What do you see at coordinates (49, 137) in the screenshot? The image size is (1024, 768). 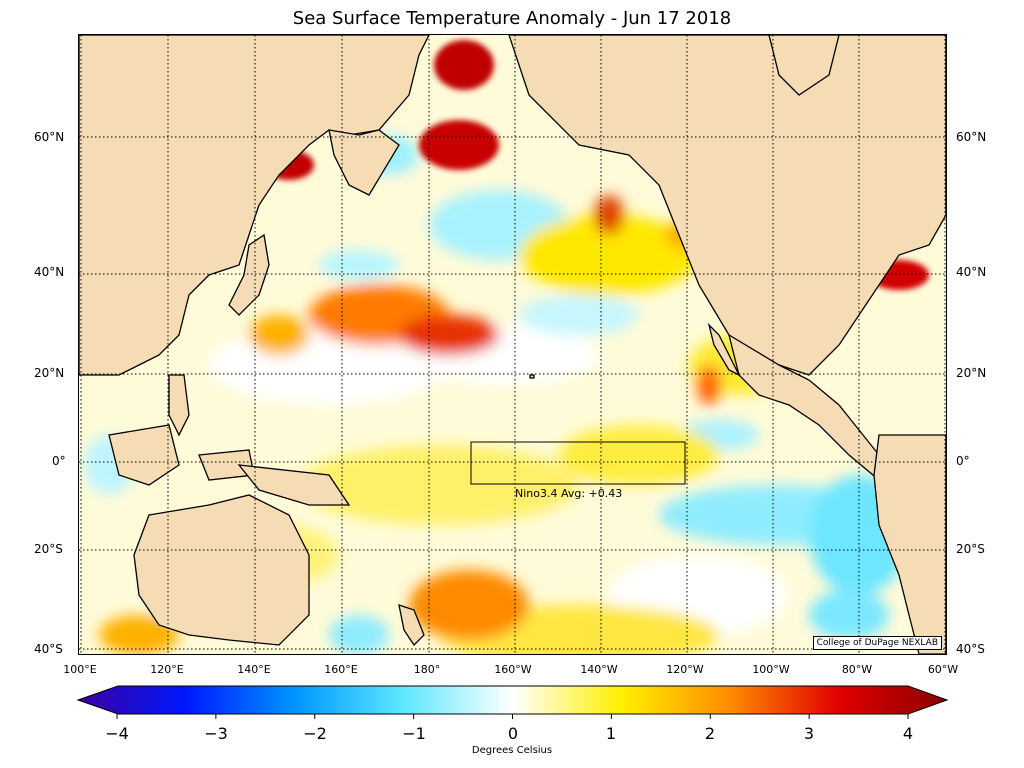 I see `lat-label-60n: 60°N` at bounding box center [49, 137].